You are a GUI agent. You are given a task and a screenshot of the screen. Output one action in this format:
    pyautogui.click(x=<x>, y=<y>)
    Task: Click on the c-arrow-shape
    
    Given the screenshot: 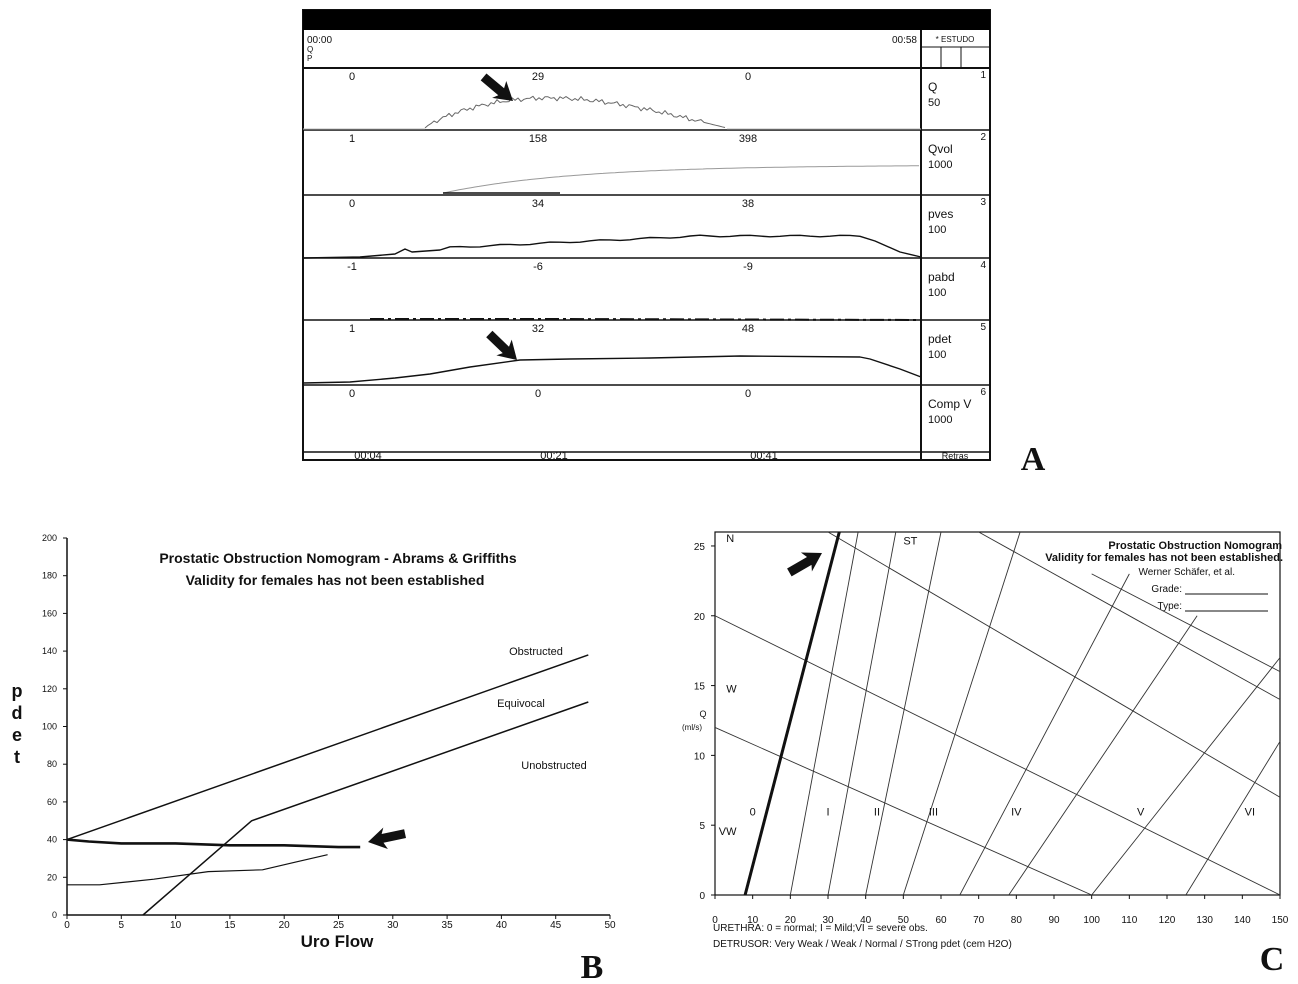 What is the action you would take?
    pyautogui.click(x=804, y=564)
    